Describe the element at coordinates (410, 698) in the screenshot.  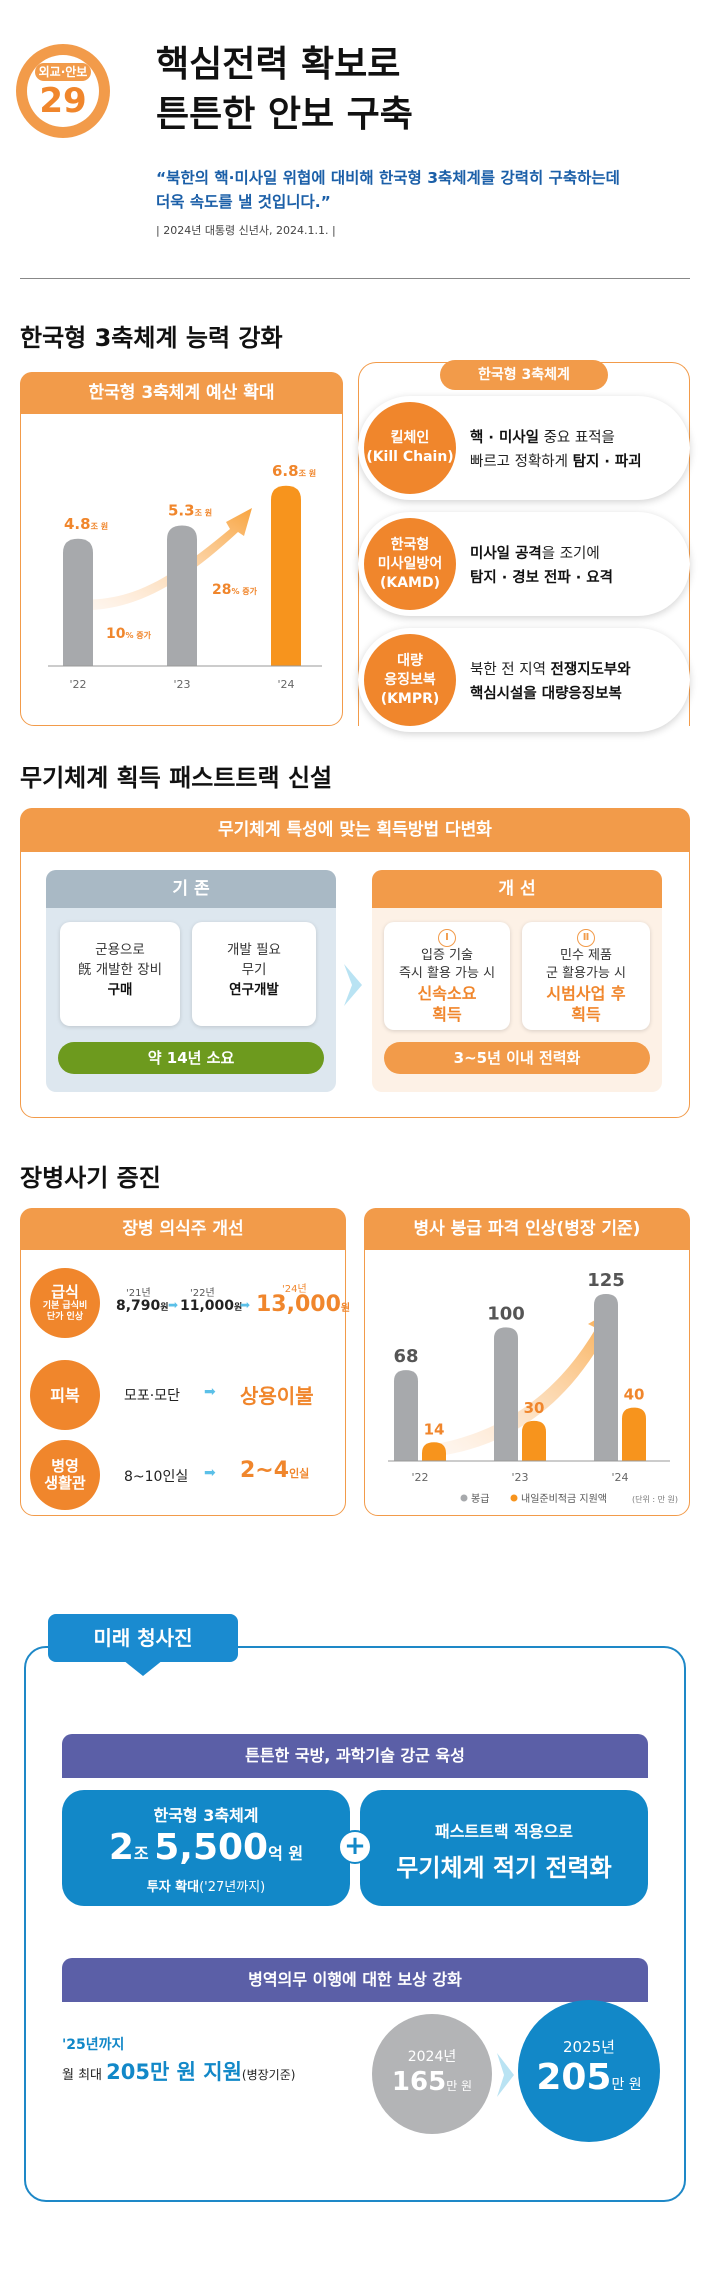
I see `kmpr-name-en: (KMPR)` at that location.